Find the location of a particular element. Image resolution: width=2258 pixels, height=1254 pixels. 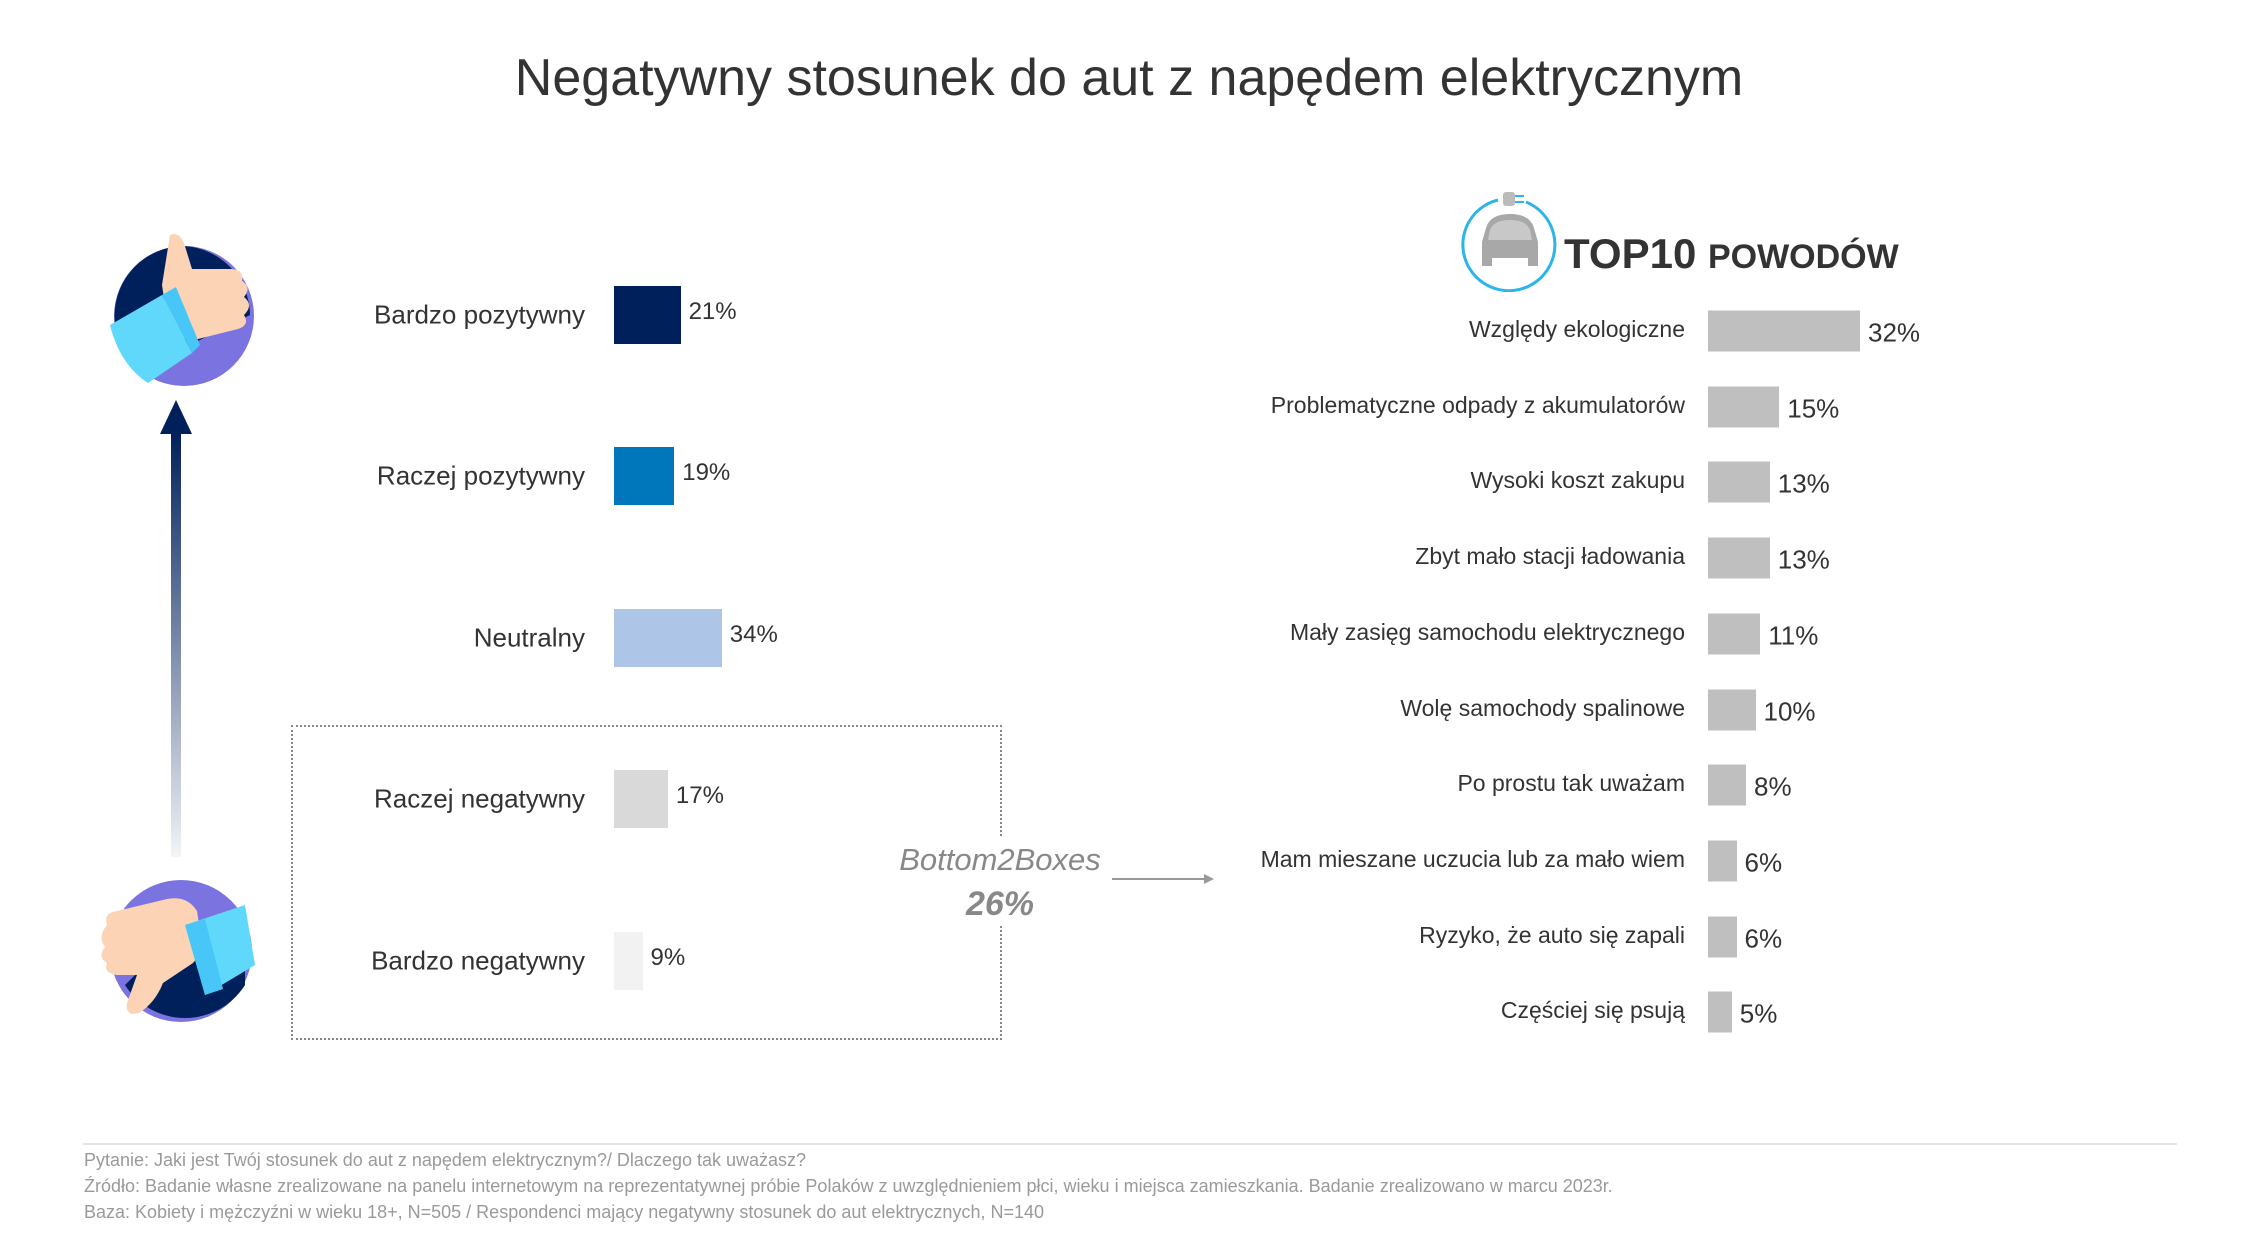

reason-label: Ryzyko, że auto się zapali is located at coordinates (1552, 934).